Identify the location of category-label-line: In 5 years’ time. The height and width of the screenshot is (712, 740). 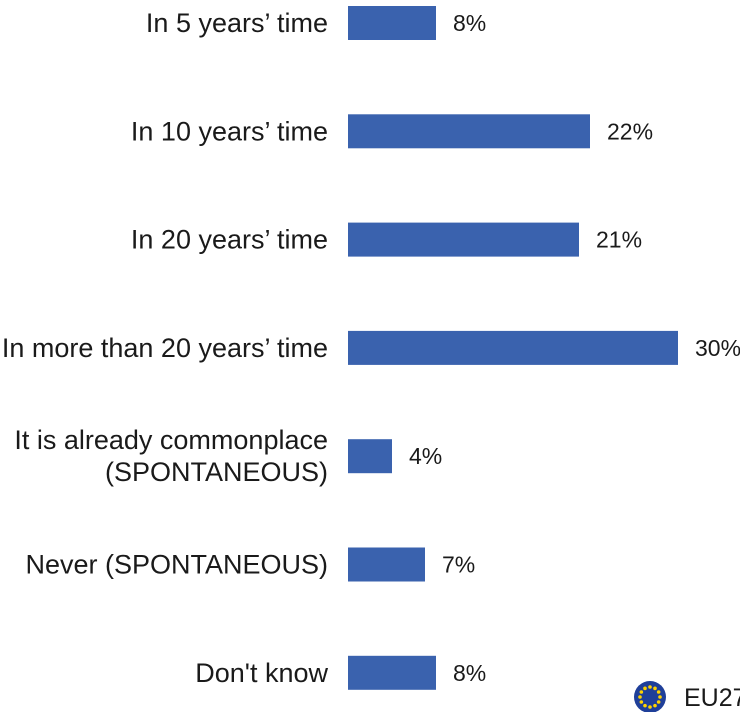
(237, 23).